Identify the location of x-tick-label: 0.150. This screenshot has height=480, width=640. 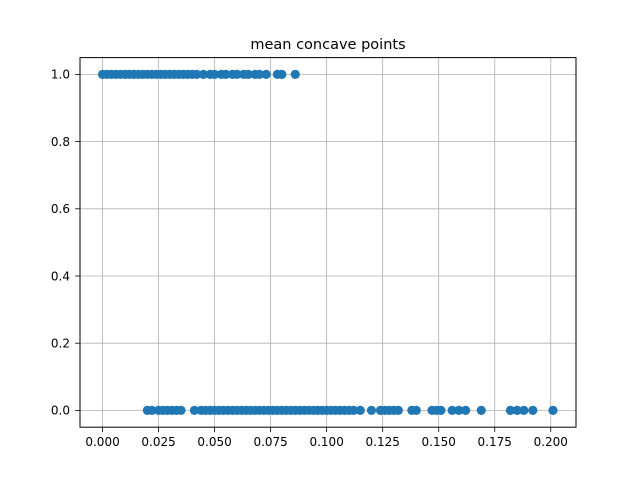
(439, 442).